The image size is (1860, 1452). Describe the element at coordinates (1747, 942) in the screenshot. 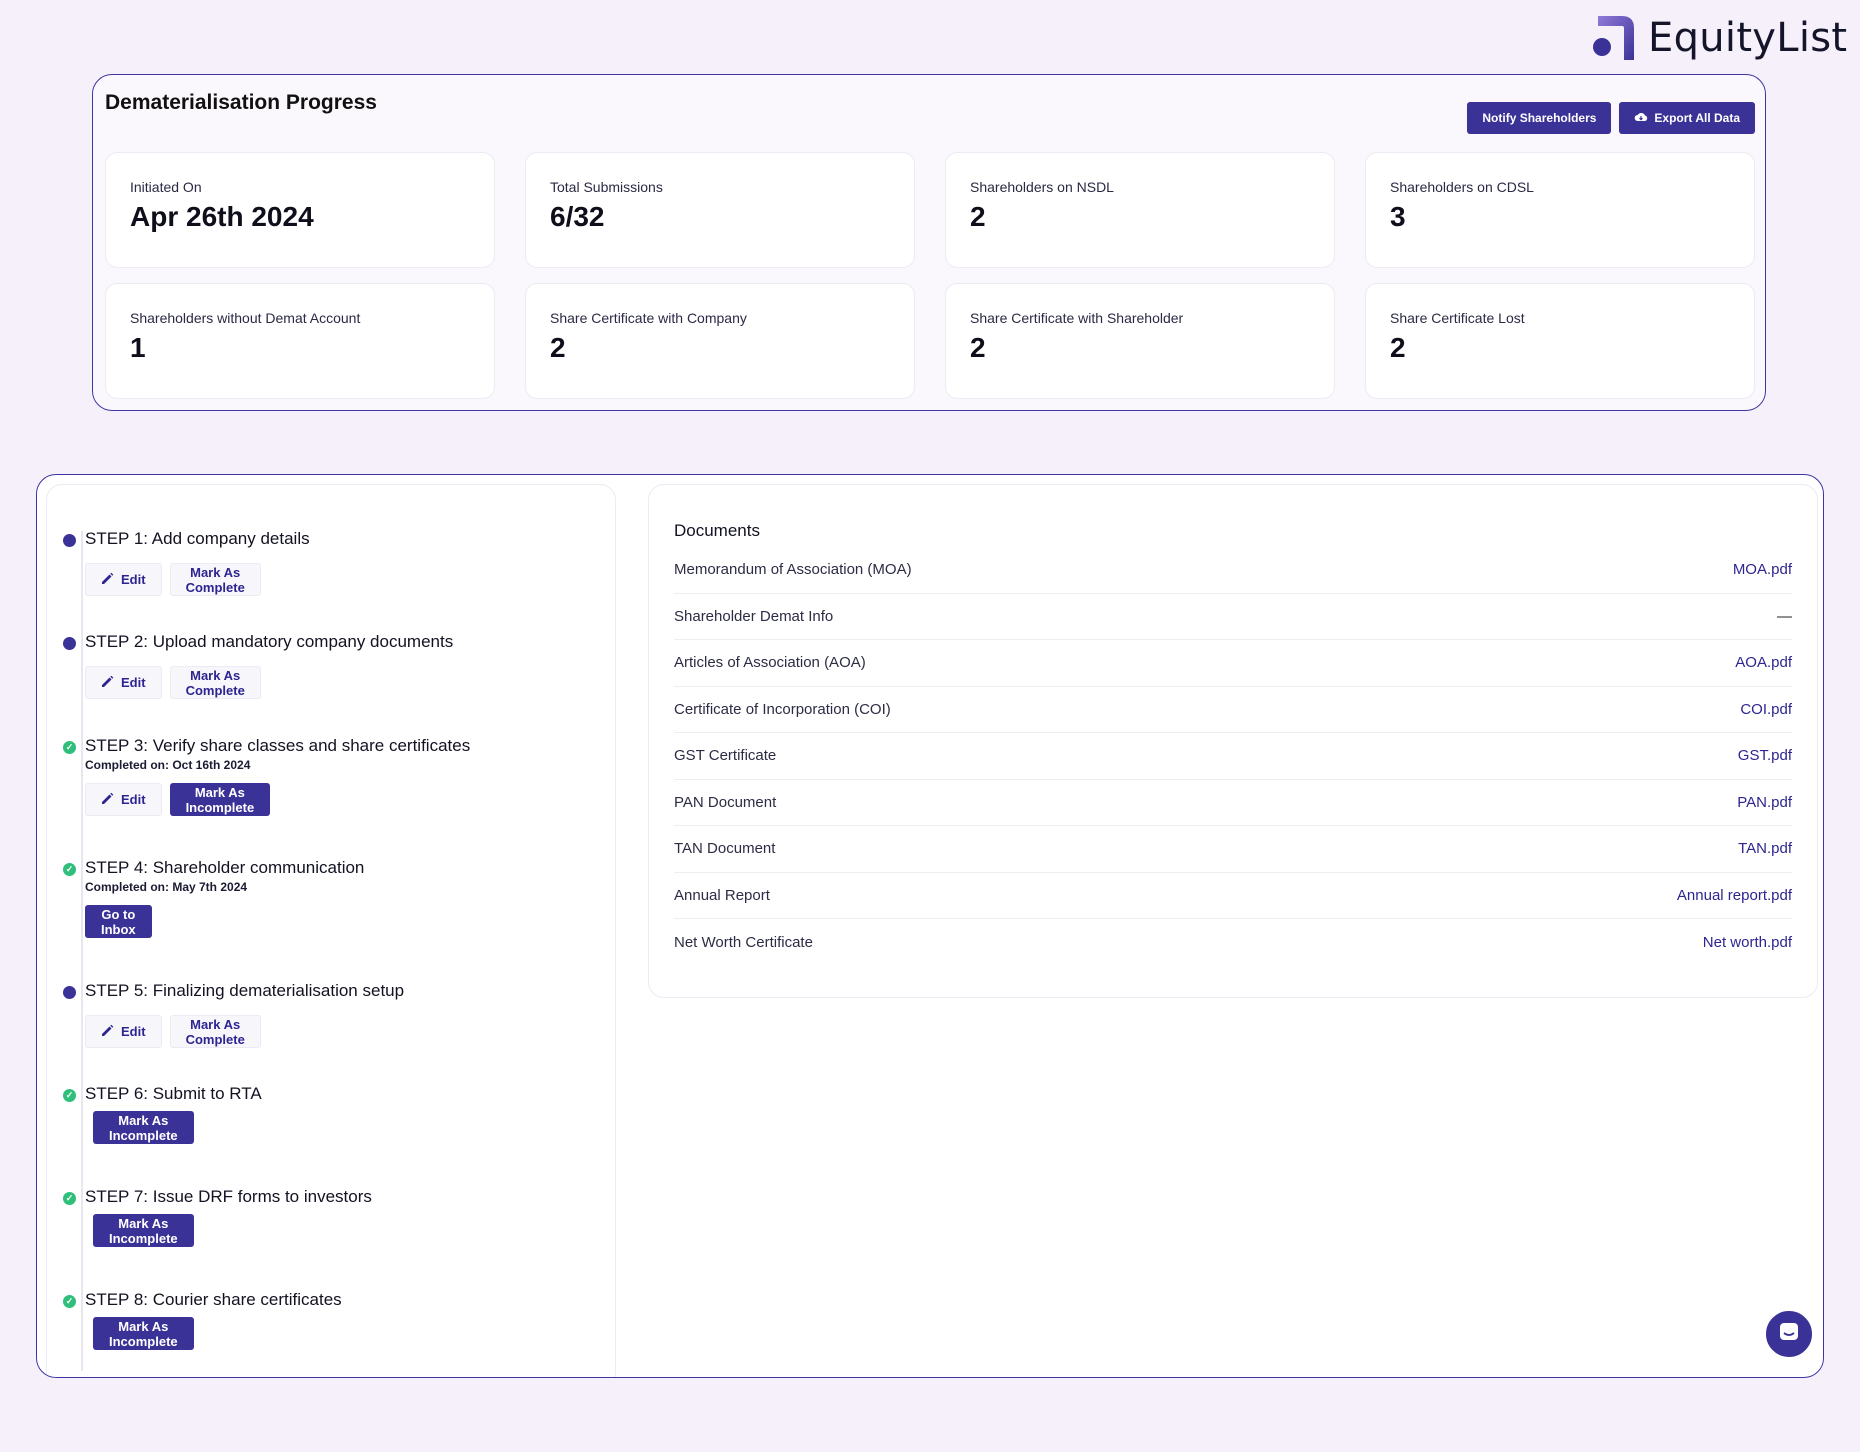

I see `document-file-link: Net worth.pdf` at that location.